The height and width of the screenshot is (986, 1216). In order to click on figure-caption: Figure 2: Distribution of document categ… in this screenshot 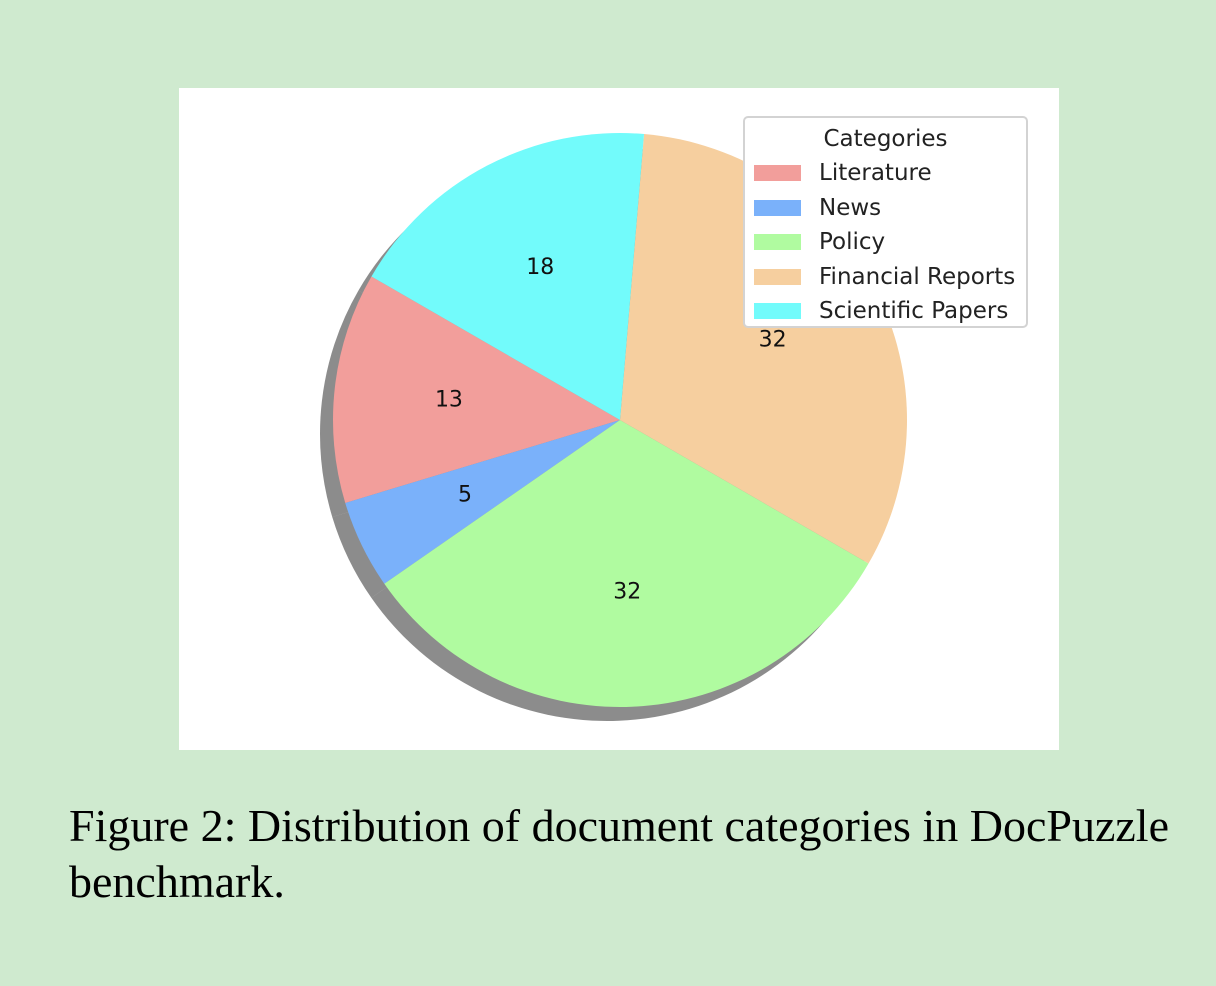, I will do `click(619, 853)`.